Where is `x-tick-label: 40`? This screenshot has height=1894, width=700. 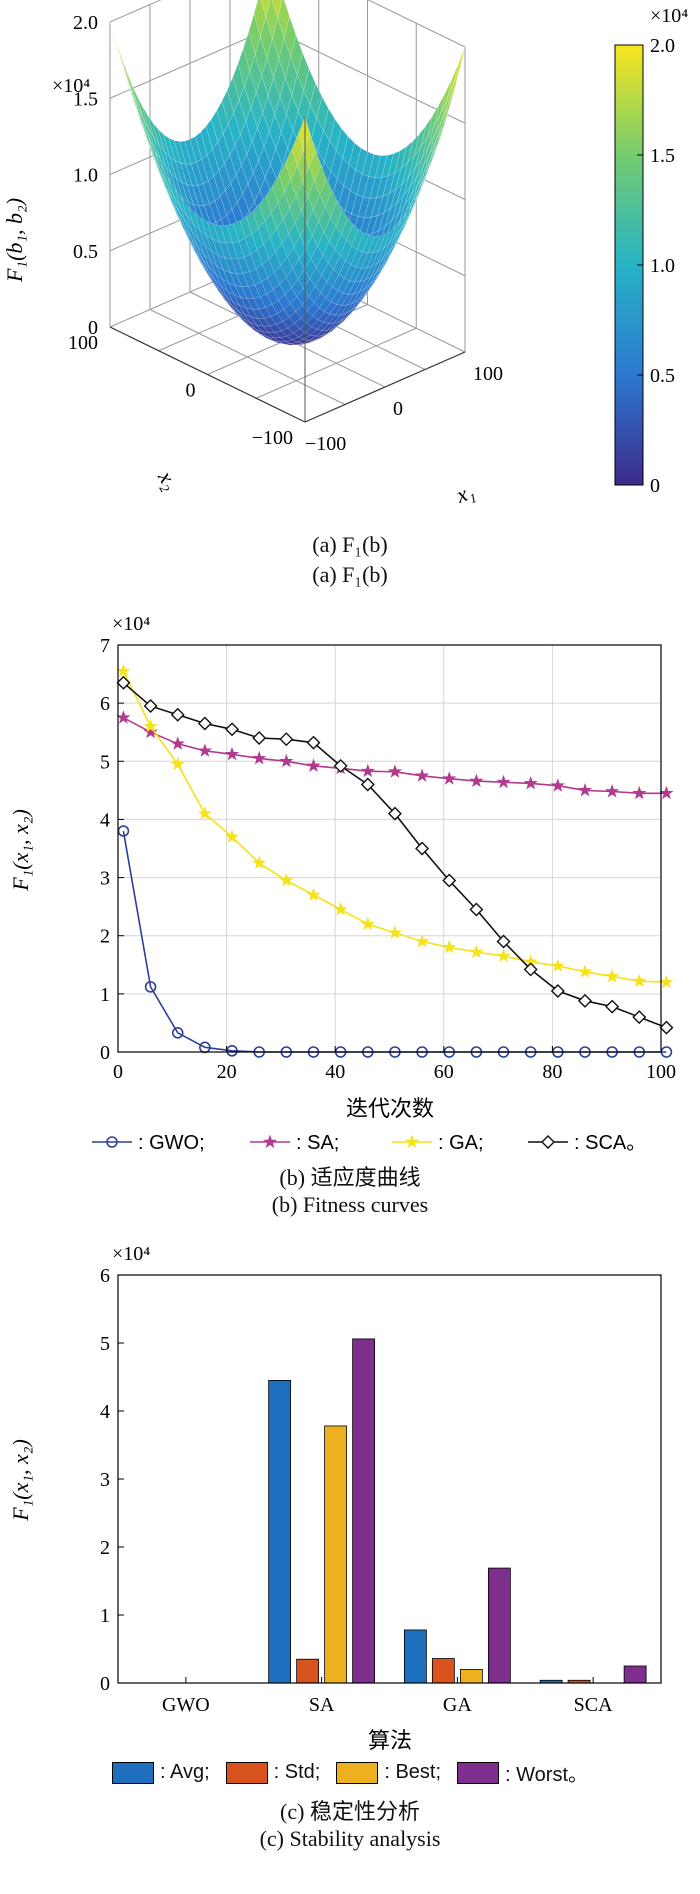 x-tick-label: 40 is located at coordinates (335, 1072).